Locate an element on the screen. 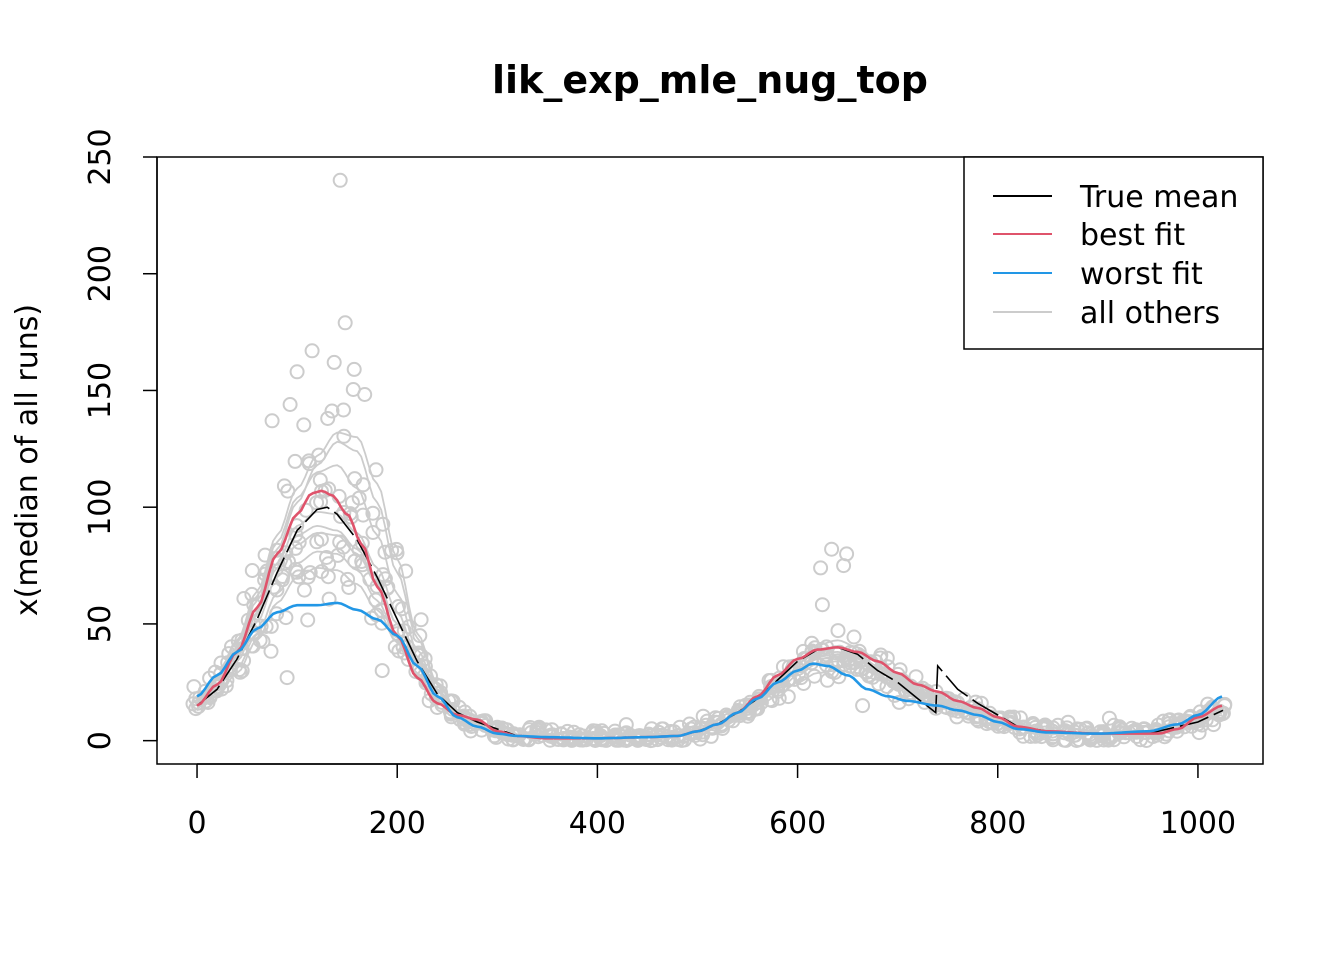  y-tick-label: 200 is located at coordinates (100, 273).